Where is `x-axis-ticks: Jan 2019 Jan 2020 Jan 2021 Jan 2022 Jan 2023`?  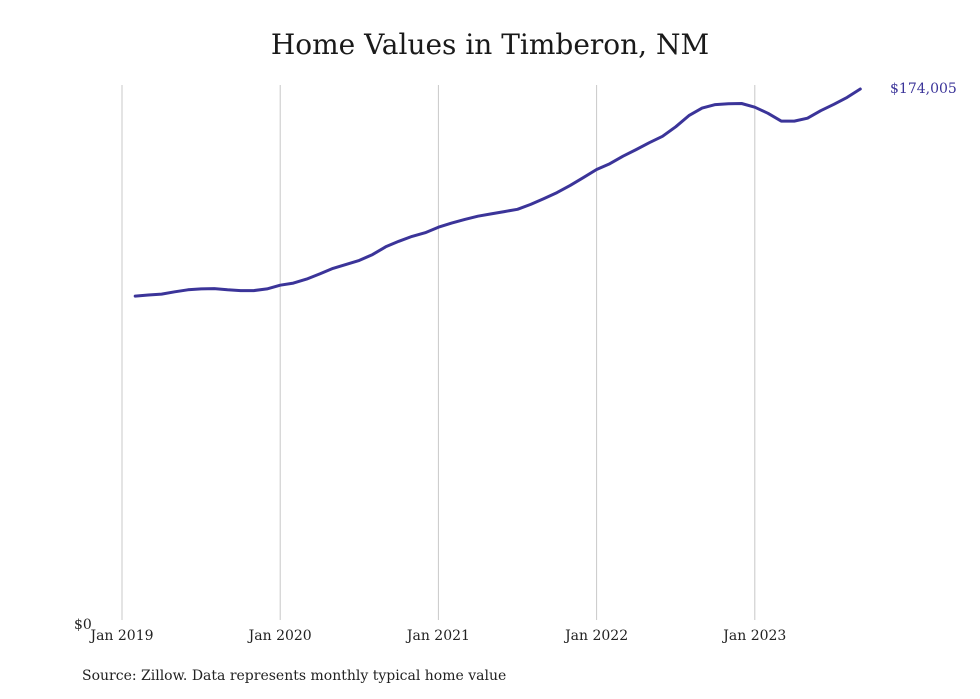
x-axis-ticks: Jan 2019 Jan 2020 Jan 2021 Jan 2022 Jan 2023 is located at coordinates (437, 636).